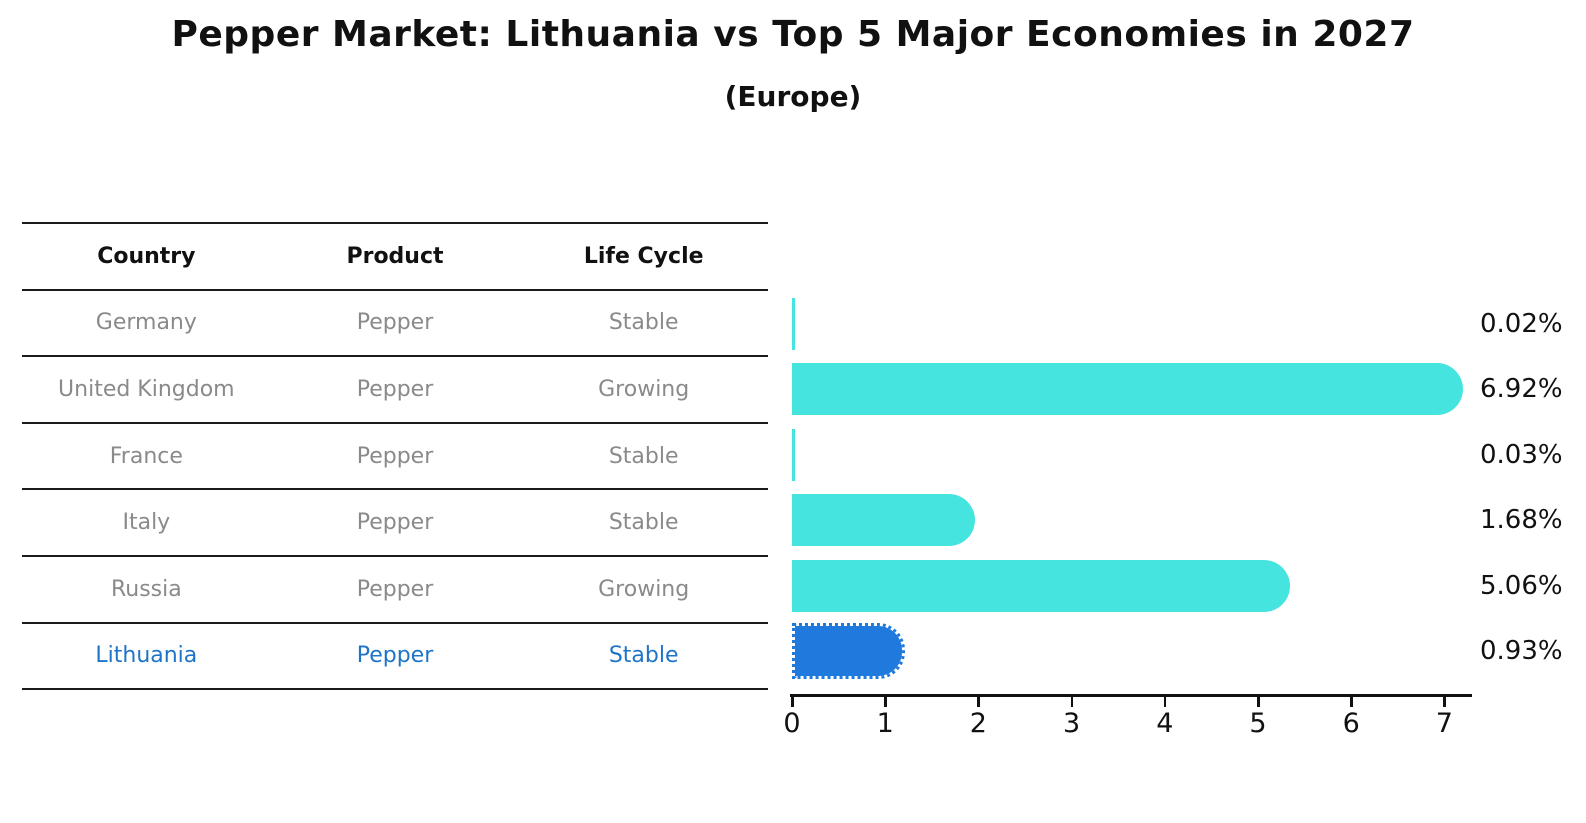 The height and width of the screenshot is (823, 1586). Describe the element at coordinates (1258, 723) in the screenshot. I see `x-axis-tick-label: 5` at that location.